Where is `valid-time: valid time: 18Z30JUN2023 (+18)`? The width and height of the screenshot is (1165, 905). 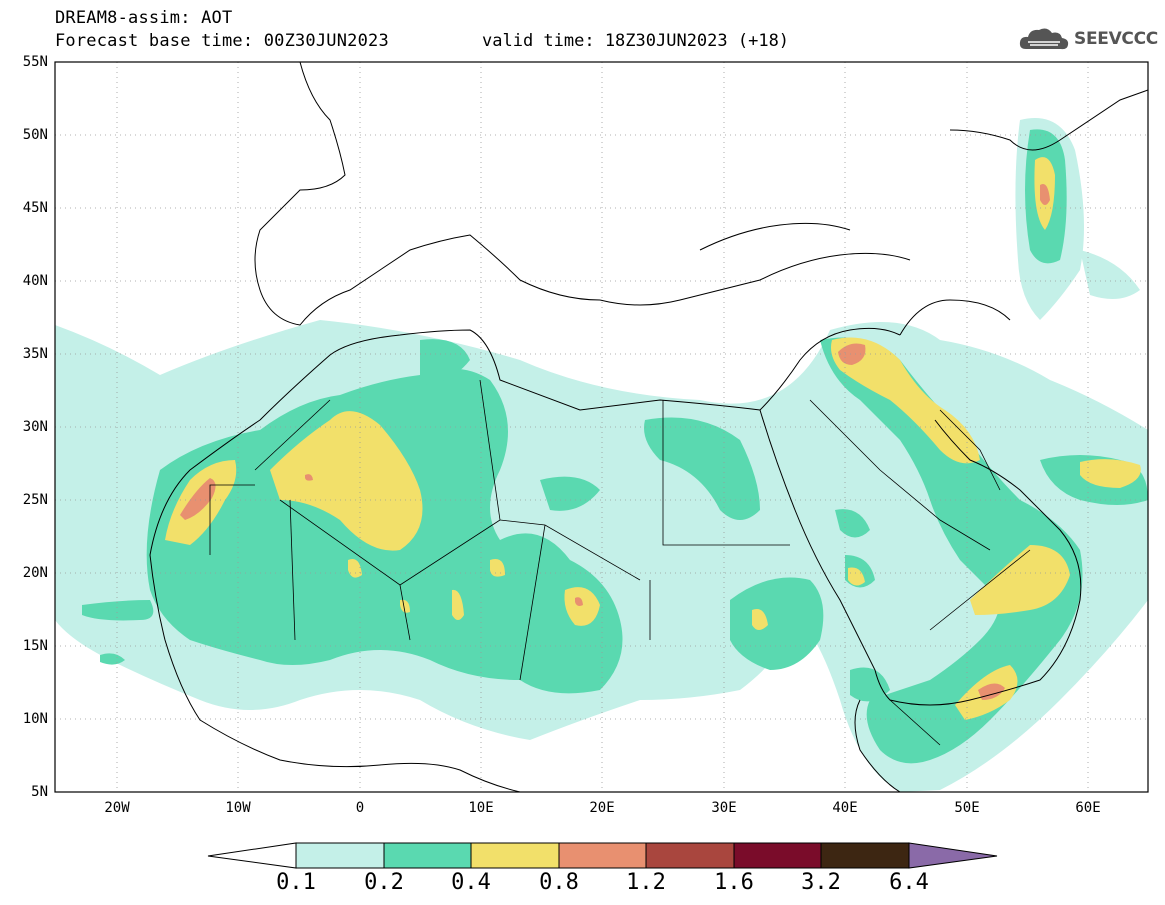 valid-time: valid time: 18Z30JUN2023 (+18) is located at coordinates (636, 41).